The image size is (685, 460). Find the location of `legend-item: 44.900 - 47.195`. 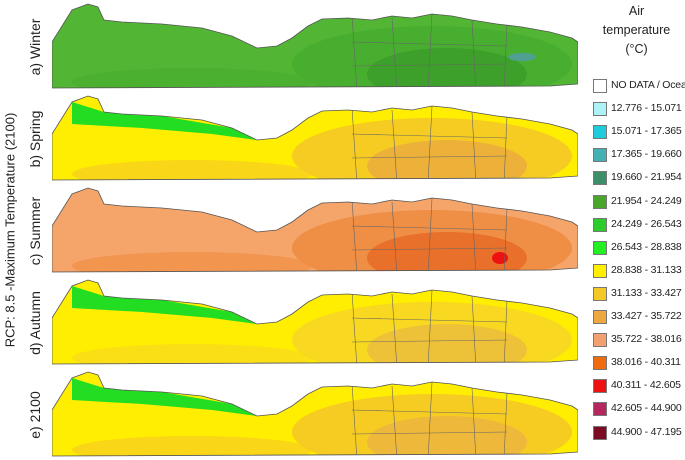

legend-item: 44.900 - 47.195 is located at coordinates (639, 433).